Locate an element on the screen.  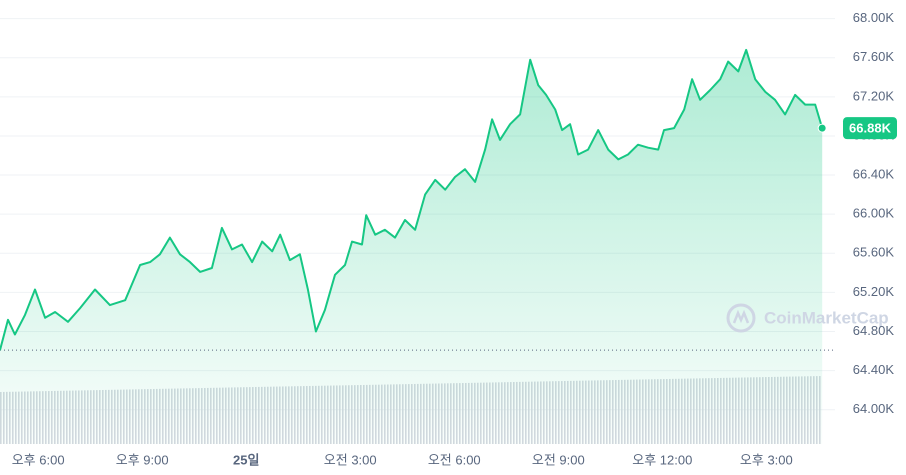
watermark-logo-mark is located at coordinates (741, 316).